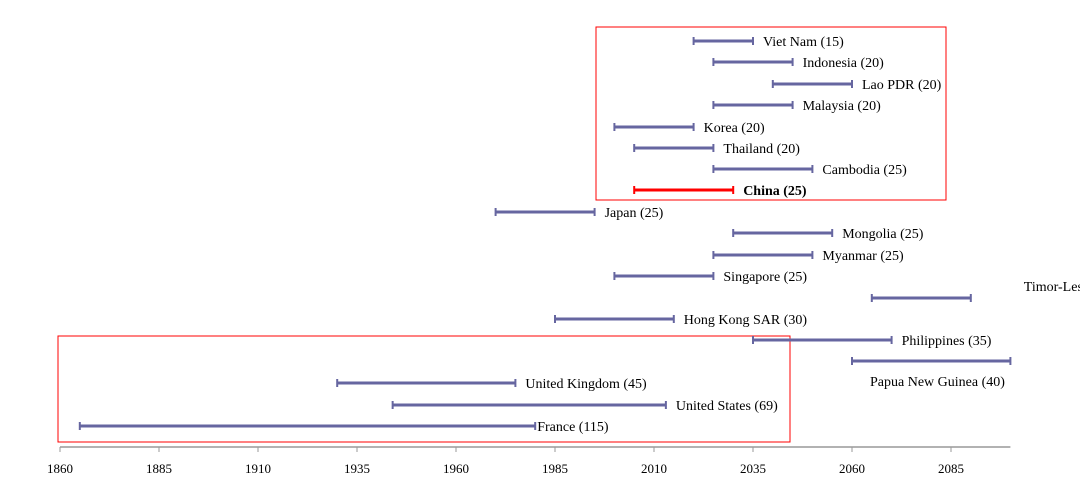 The width and height of the screenshot is (1080, 488). Describe the element at coordinates (902, 85) in the screenshot. I see `bar-label: Lao PDR (20)` at that location.